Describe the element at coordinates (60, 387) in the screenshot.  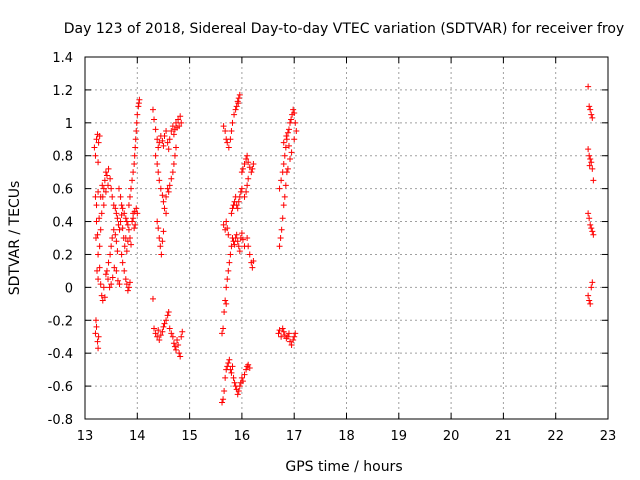
I see `y-tick-label: -0.6` at that location.